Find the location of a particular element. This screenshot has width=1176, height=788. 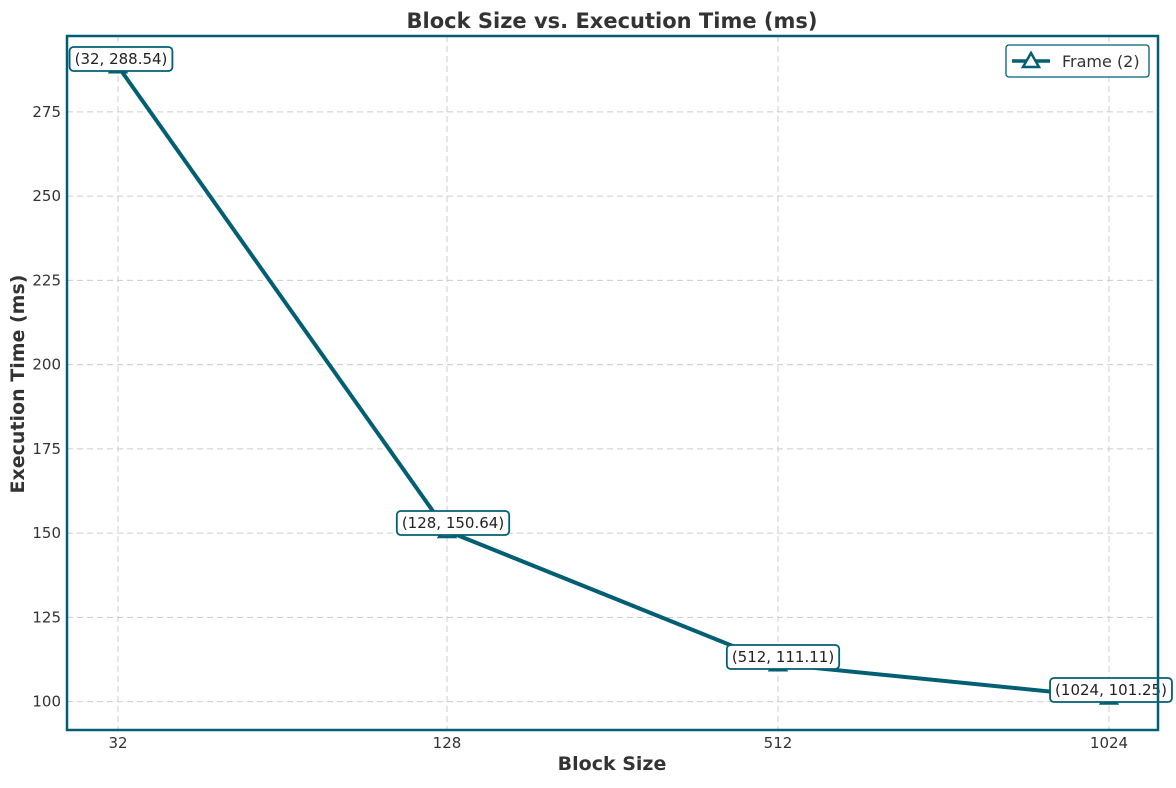

chart-title: Block Size vs. Execution Time (ms) is located at coordinates (612, 21).